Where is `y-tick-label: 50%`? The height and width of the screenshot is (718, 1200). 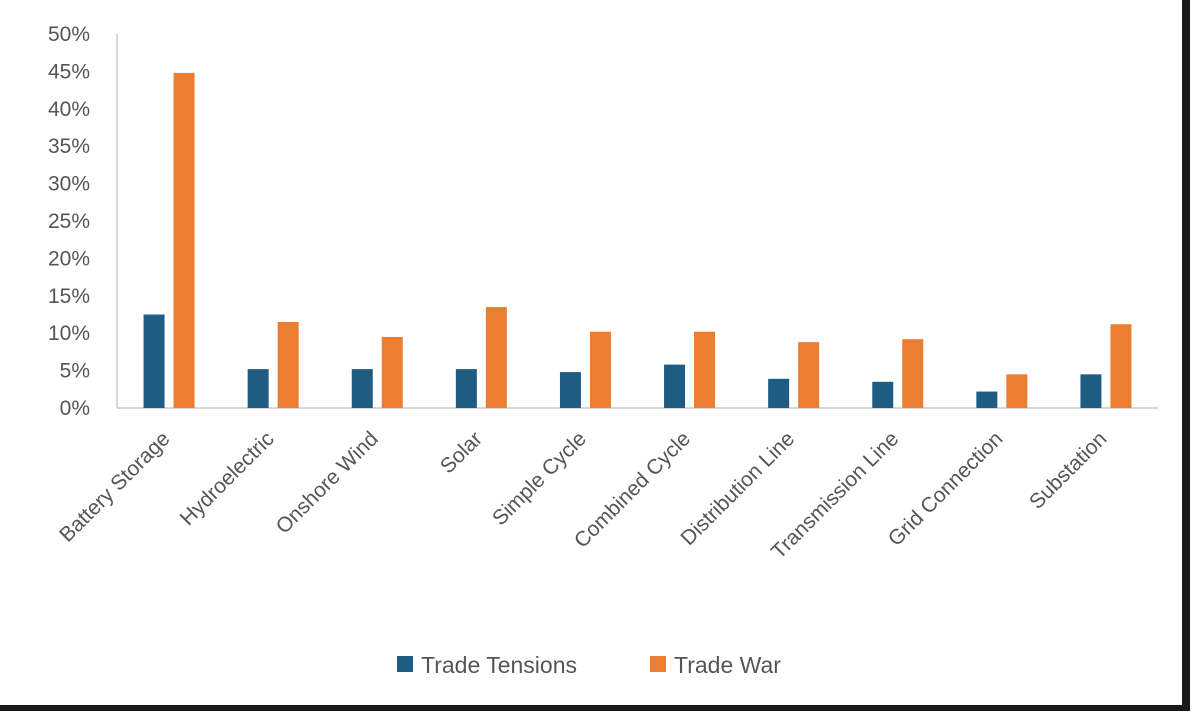
y-tick-label: 50% is located at coordinates (69, 34).